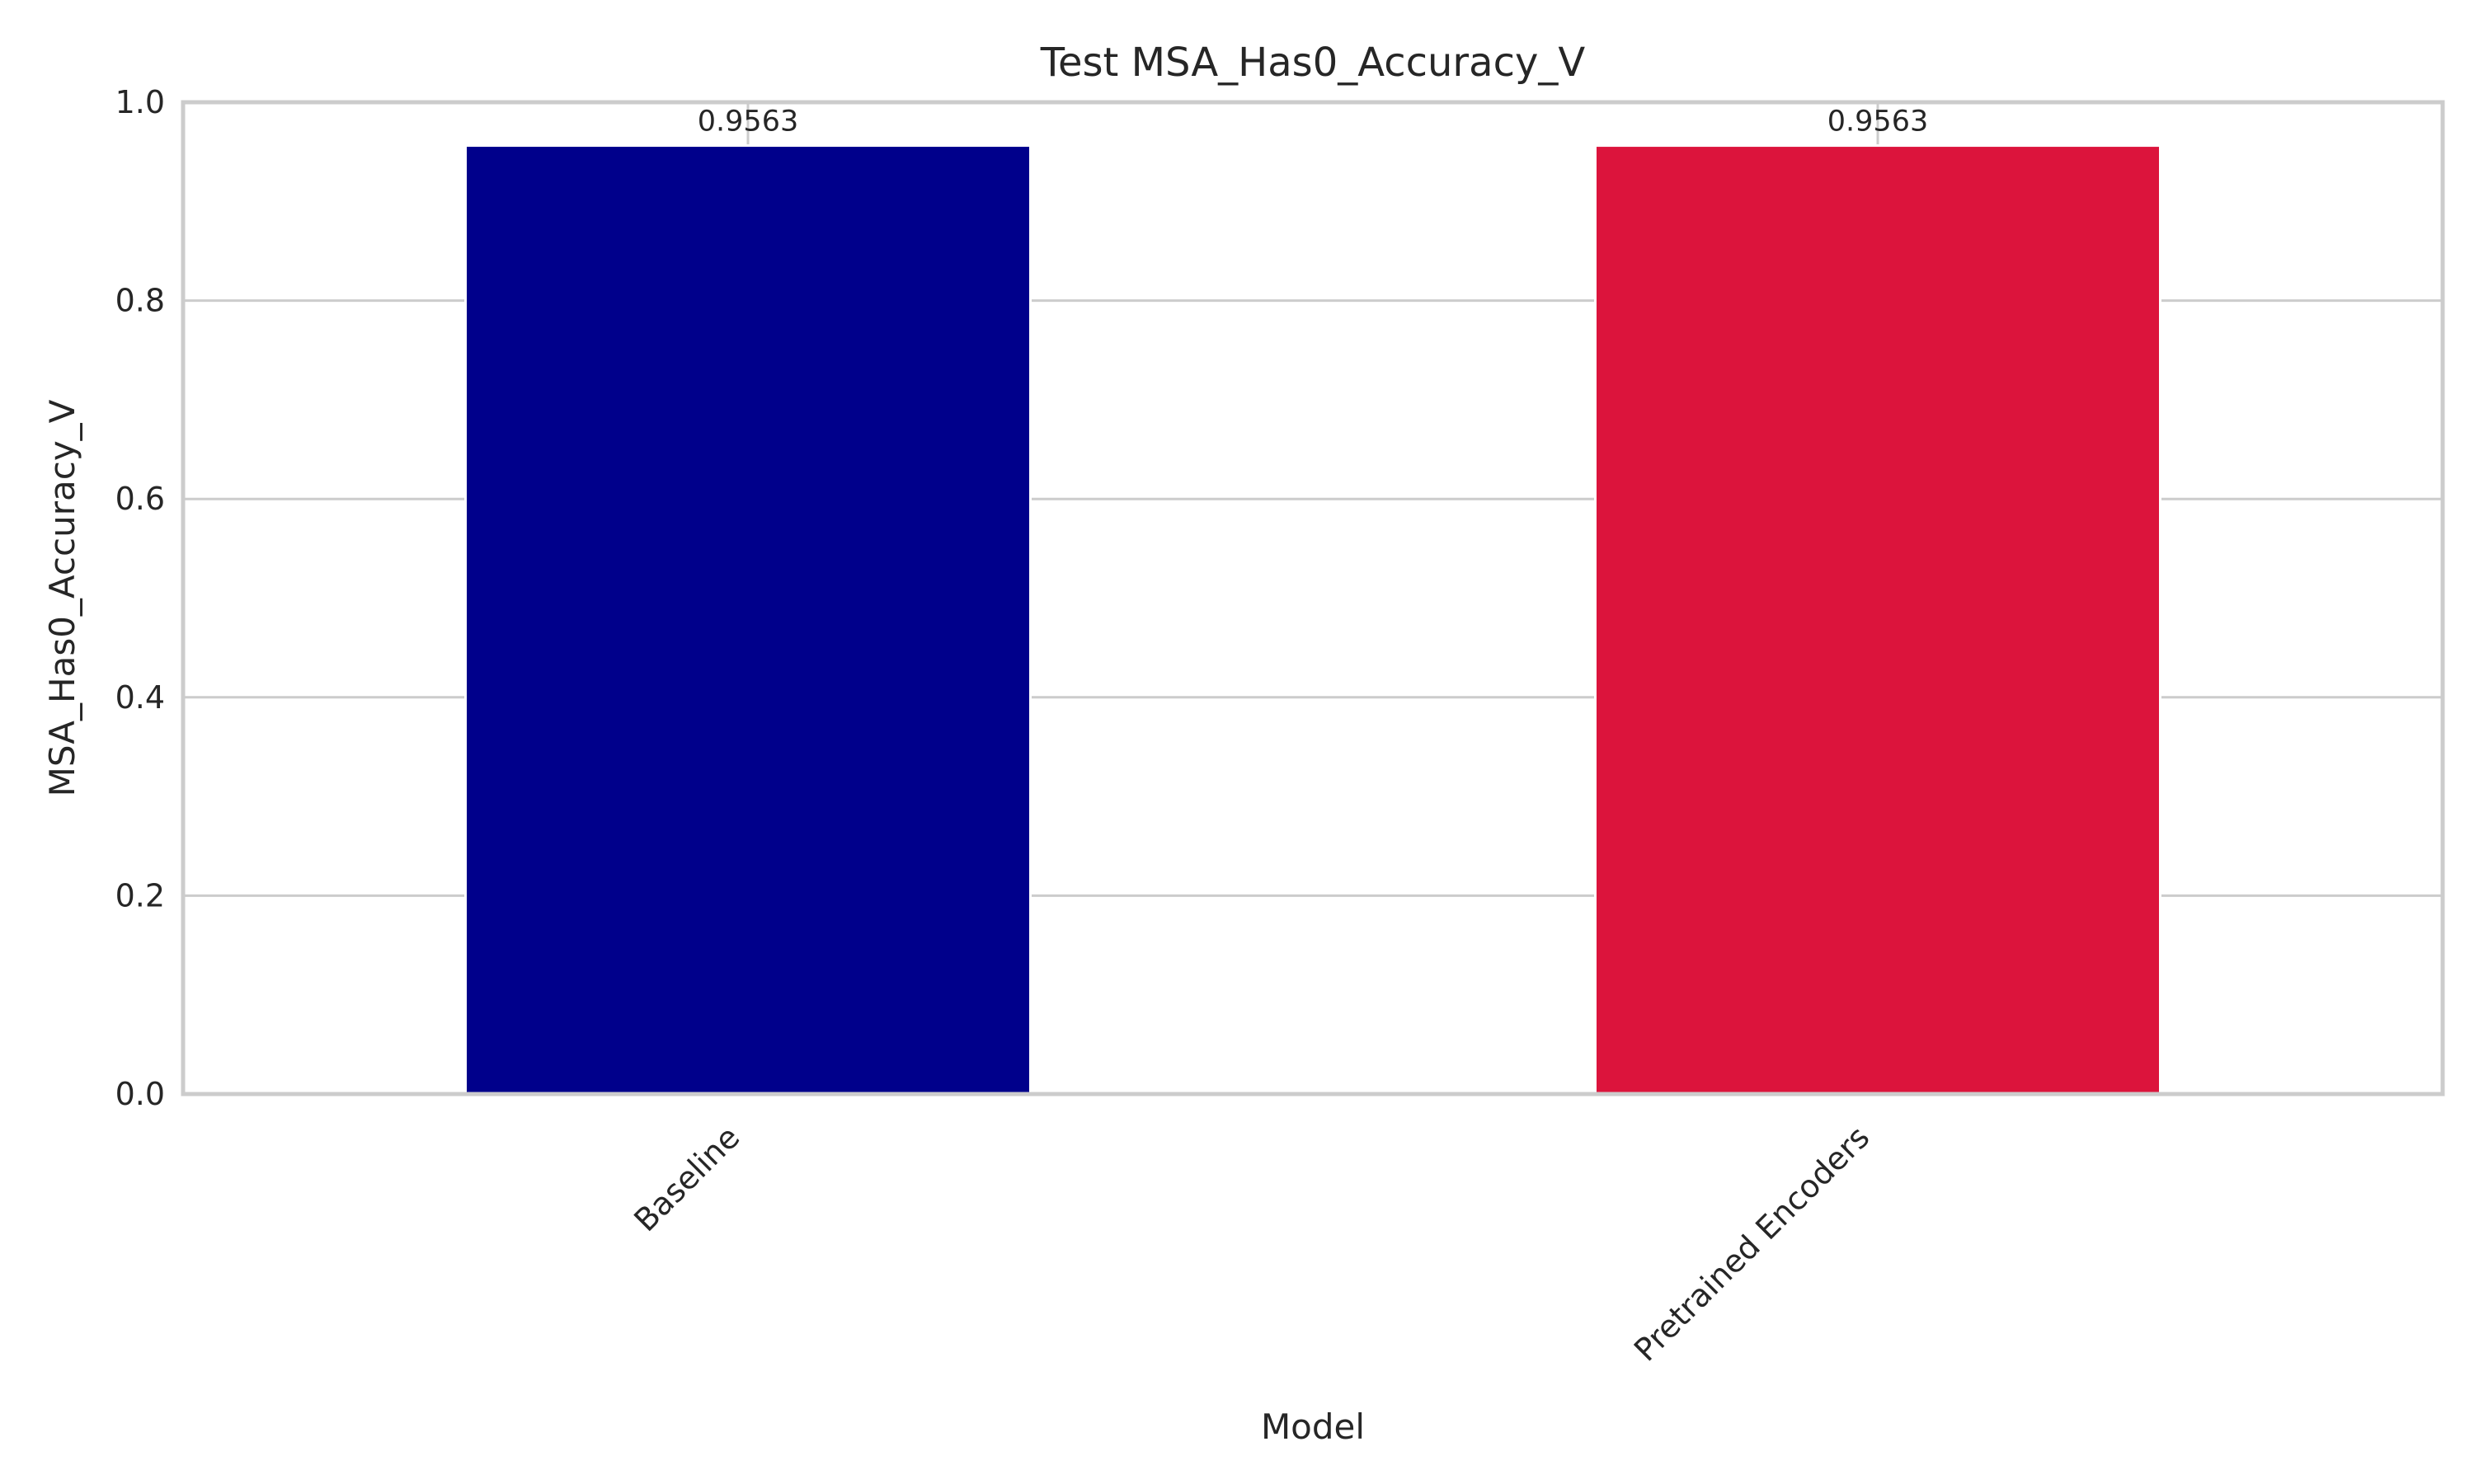  Describe the element at coordinates (748, 620) in the screenshot. I see `bar-baseline` at that location.